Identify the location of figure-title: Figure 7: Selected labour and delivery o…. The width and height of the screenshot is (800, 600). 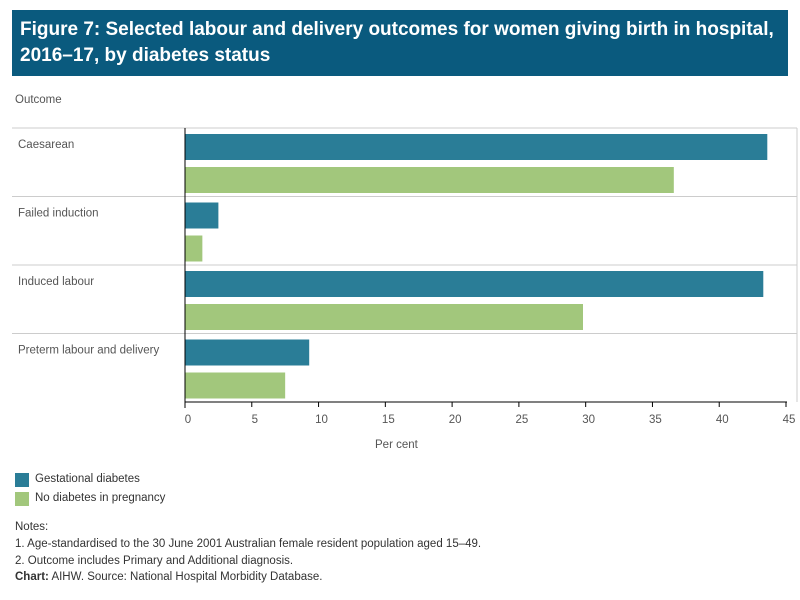
(400, 43).